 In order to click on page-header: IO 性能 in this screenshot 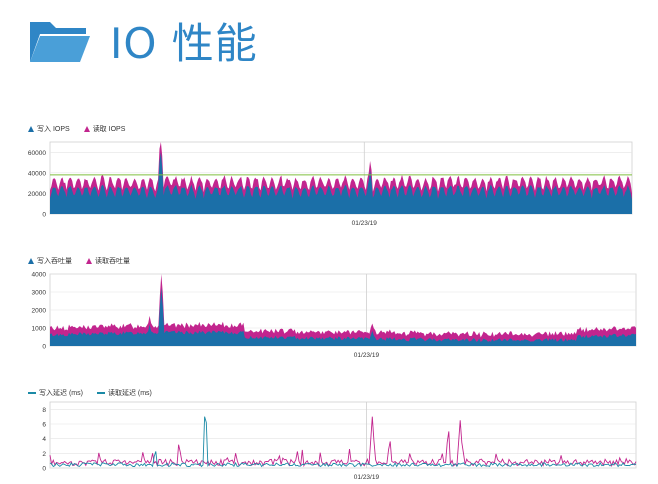, I will do `click(143, 40)`.